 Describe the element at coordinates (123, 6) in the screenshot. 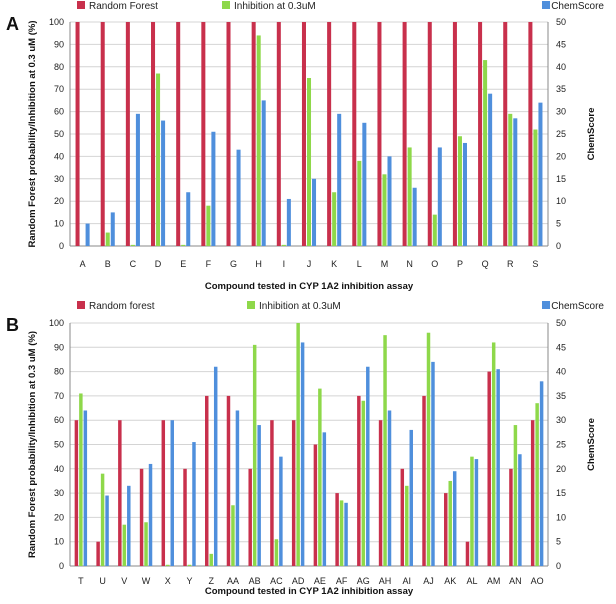

I see `legend-label: Random Forest` at that location.